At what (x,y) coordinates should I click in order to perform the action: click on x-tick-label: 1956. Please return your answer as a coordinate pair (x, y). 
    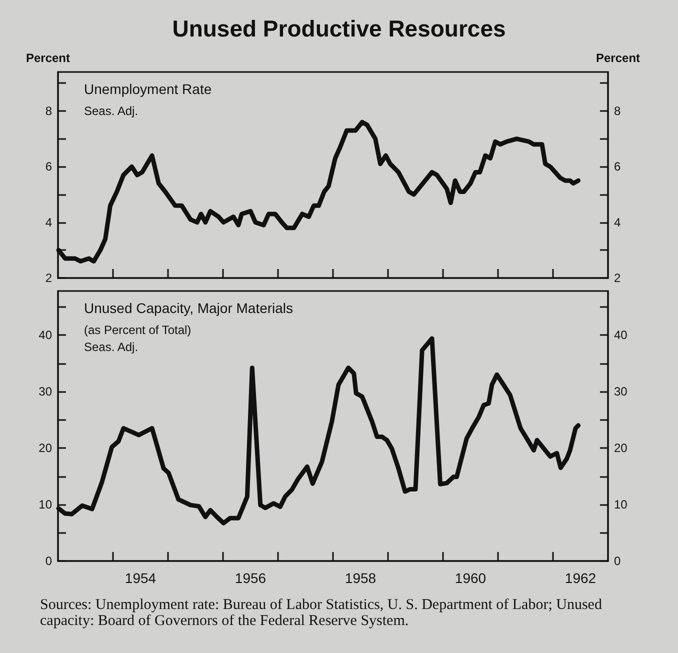
    Looking at the image, I should click on (250, 578).